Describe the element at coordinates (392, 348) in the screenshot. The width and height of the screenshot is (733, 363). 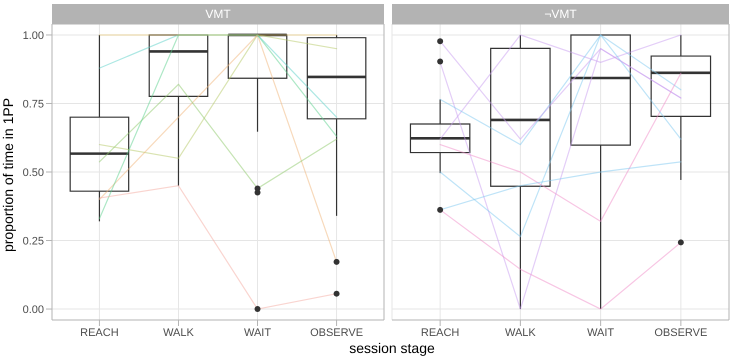
I see `x-axis-title: session stage` at that location.